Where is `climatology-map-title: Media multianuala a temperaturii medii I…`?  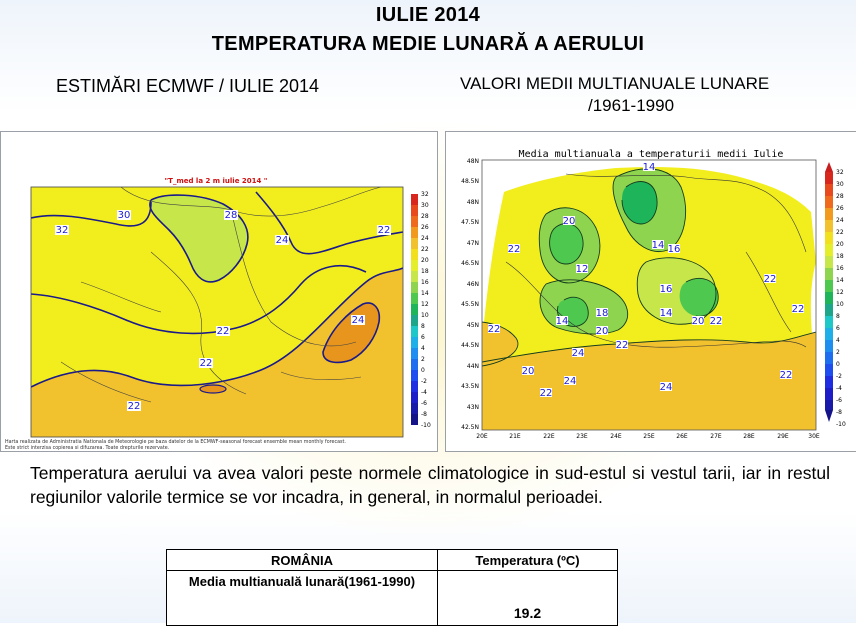
climatology-map-title: Media multianuala a temperaturii medii I… is located at coordinates (651, 153).